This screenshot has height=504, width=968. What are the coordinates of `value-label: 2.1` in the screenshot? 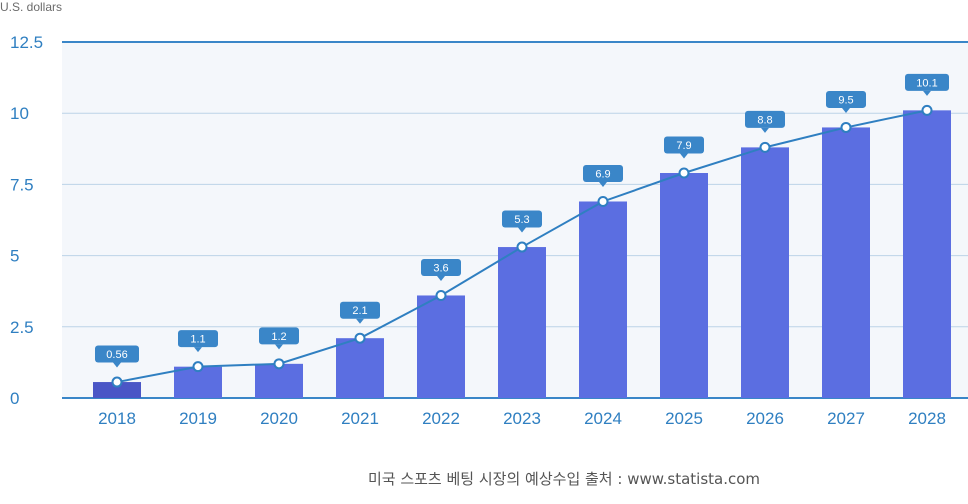 It's located at (360, 312).